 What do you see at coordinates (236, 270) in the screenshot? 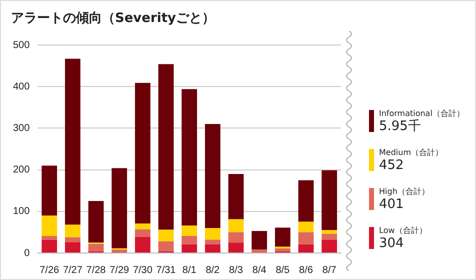
I see `x-tick-label: 8/3` at bounding box center [236, 270].